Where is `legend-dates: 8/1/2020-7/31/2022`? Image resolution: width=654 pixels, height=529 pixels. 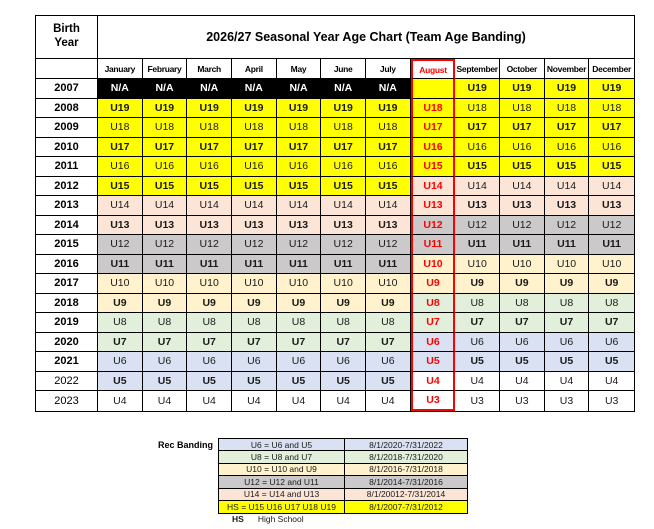
legend-dates: 8/1/2020-7/31/2022 is located at coordinates (406, 445).